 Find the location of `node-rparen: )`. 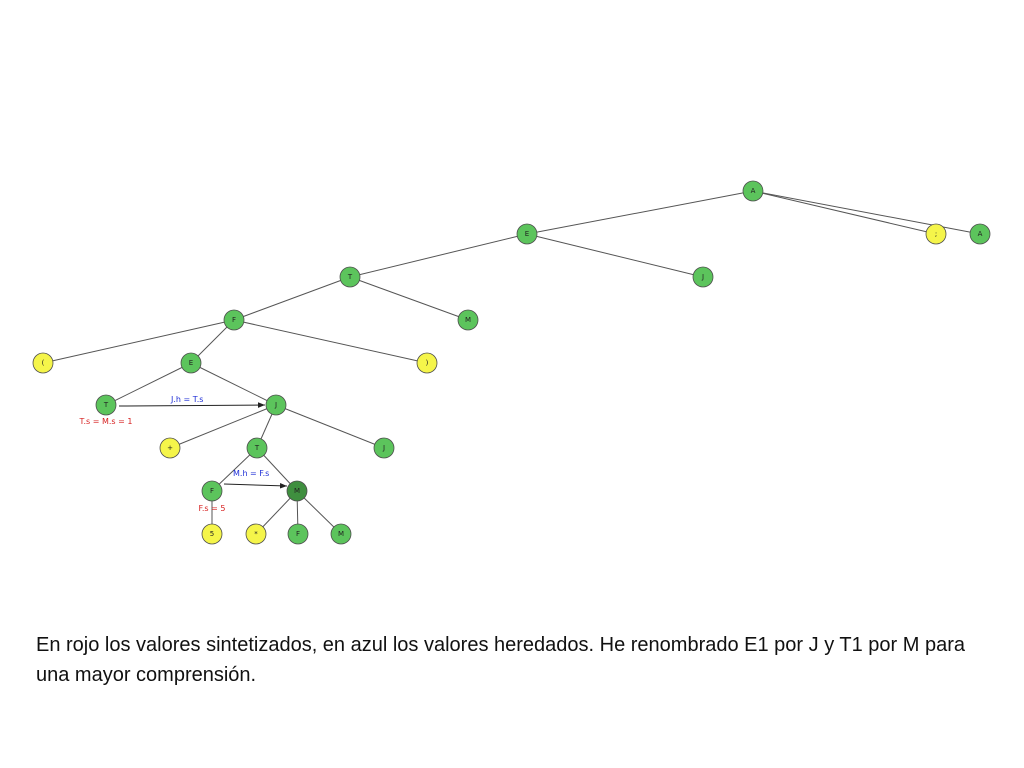

node-rparen: ) is located at coordinates (427, 363).